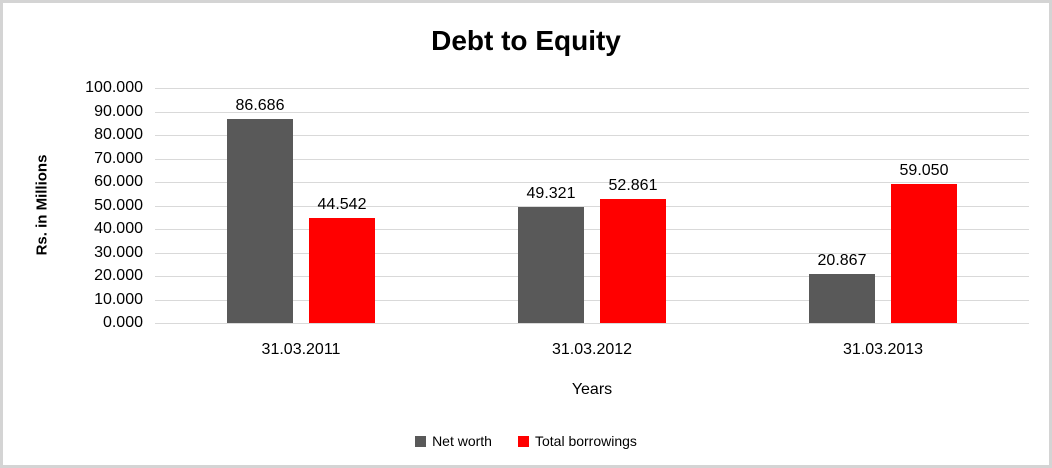  Describe the element at coordinates (592, 349) in the screenshot. I see `x-axis-category-label: 31.03.2012` at that location.